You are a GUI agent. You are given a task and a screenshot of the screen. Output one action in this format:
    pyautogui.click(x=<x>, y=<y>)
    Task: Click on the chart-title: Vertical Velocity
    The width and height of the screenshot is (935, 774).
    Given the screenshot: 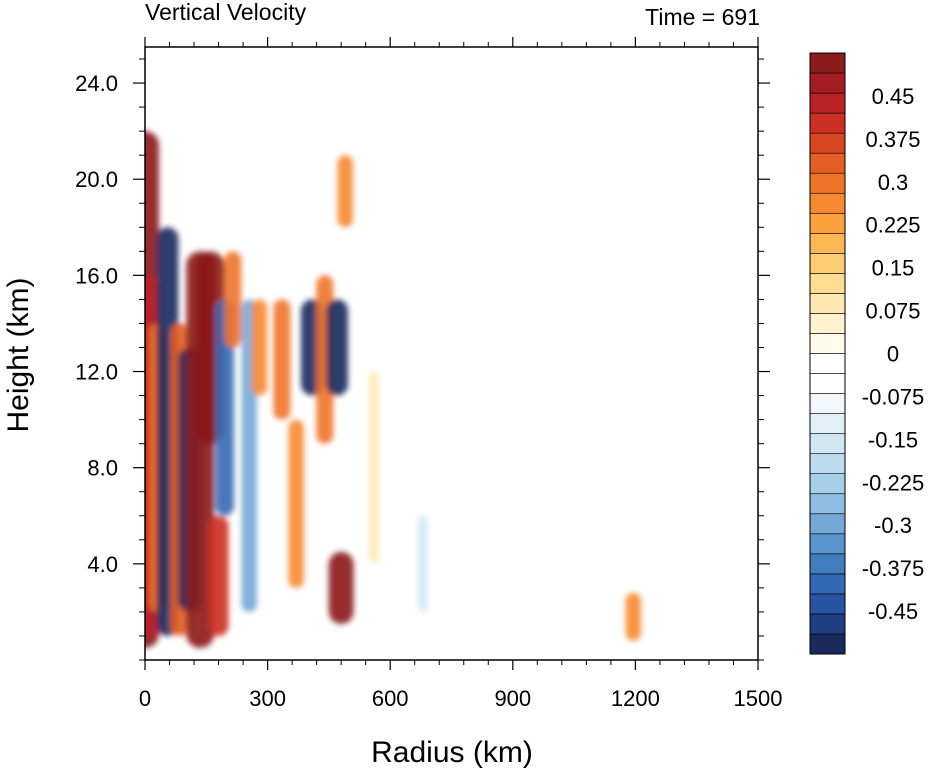 What is the action you would take?
    pyautogui.click(x=226, y=12)
    